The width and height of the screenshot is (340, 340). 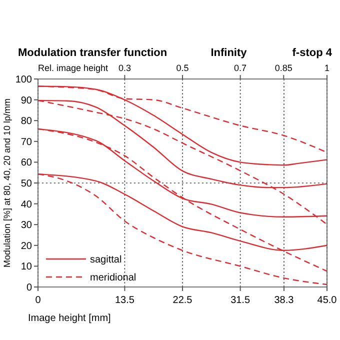 I want to click on legend-label: meridional, so click(x=113, y=278).